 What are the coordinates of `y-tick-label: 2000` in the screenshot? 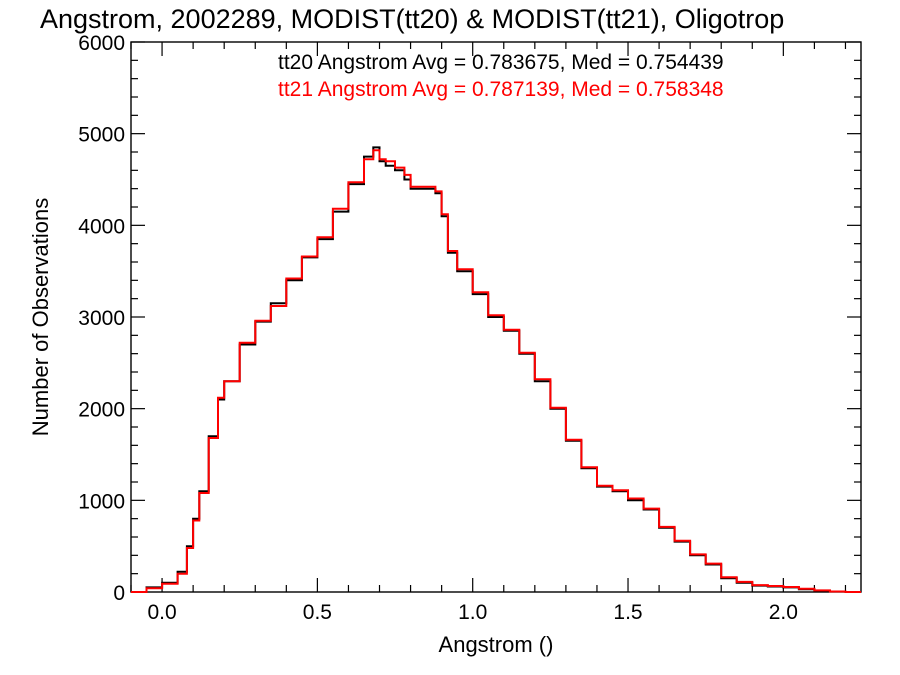 It's located at (101, 410).